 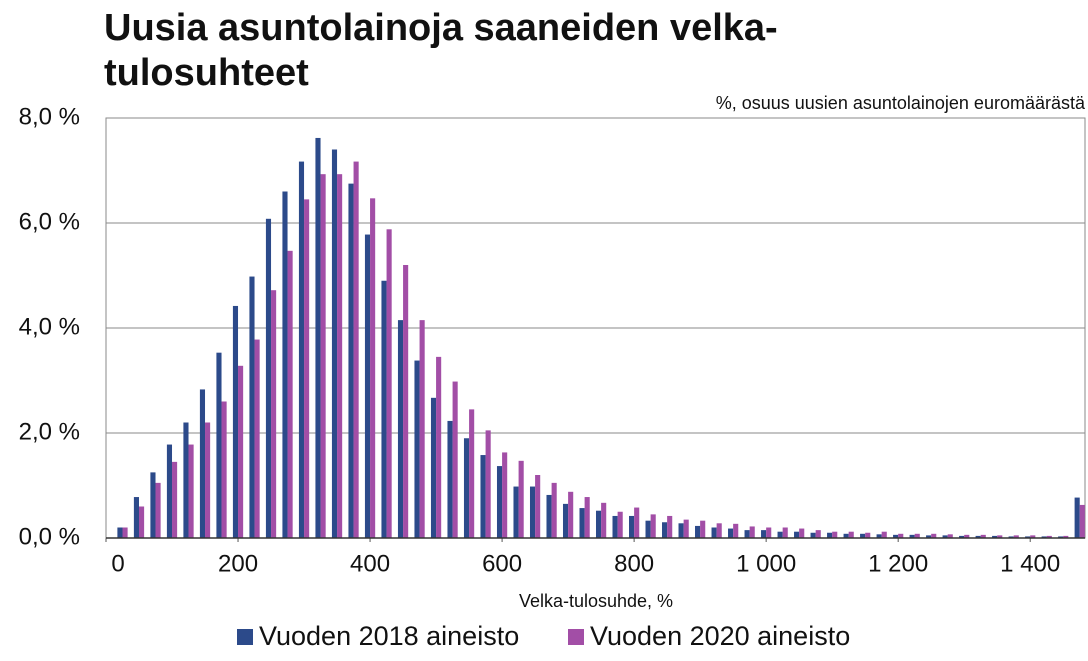 I want to click on x-tick-label: 400, so click(x=370, y=563).